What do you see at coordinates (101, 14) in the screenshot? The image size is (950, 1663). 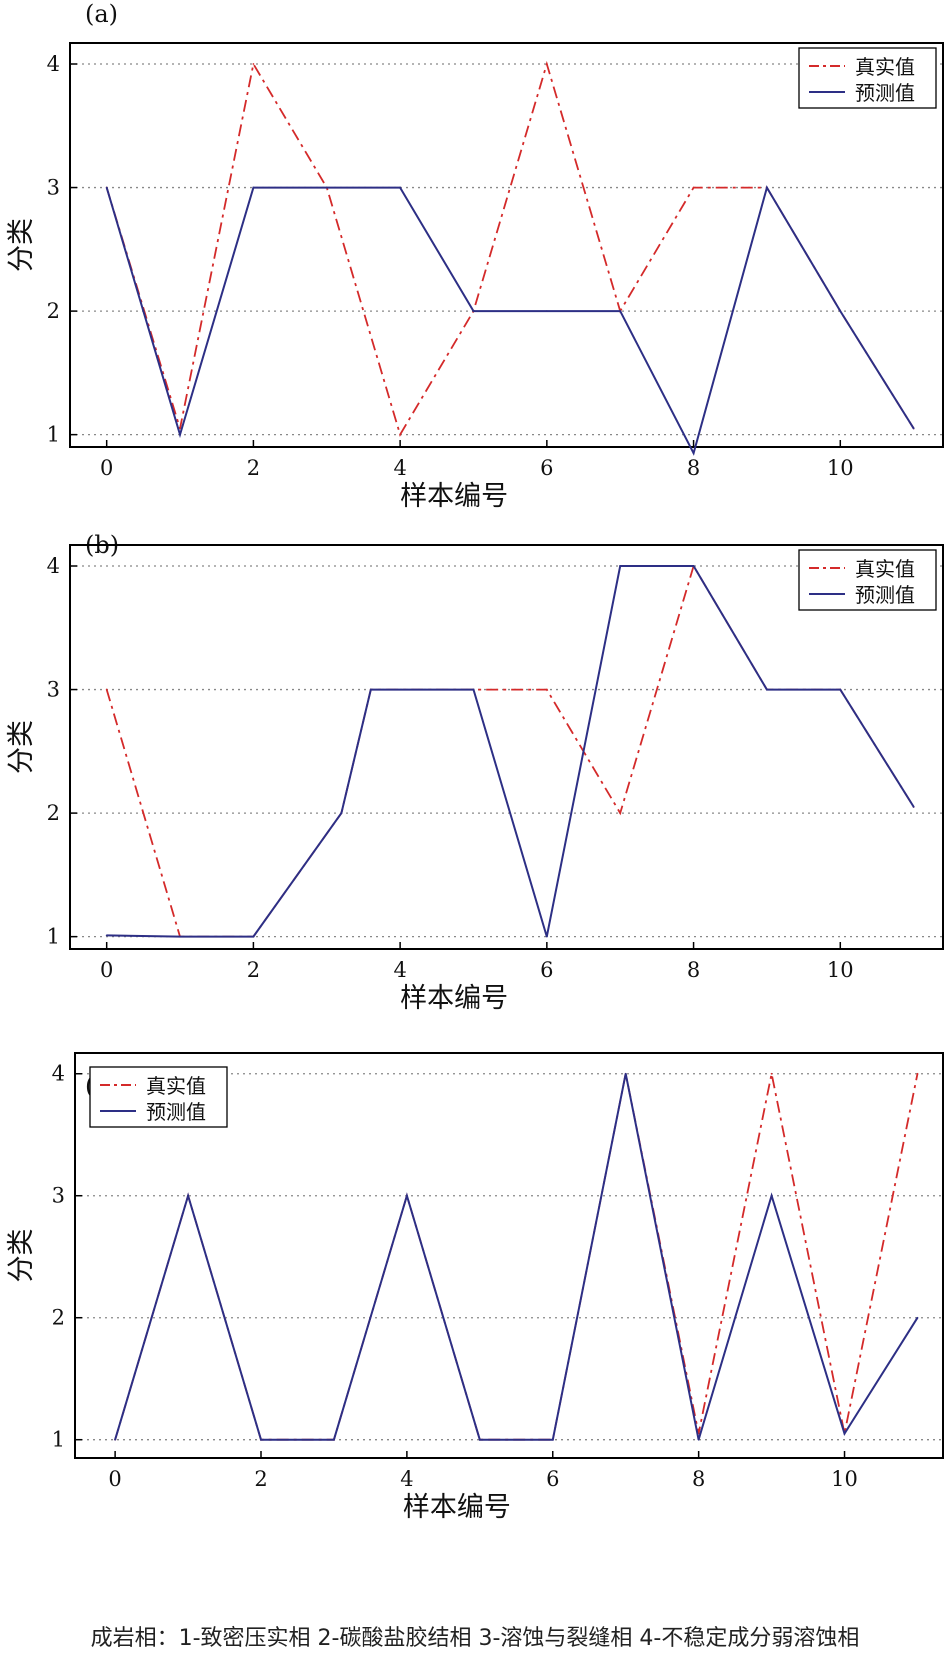 I see `panel-label: (a)` at bounding box center [101, 14].